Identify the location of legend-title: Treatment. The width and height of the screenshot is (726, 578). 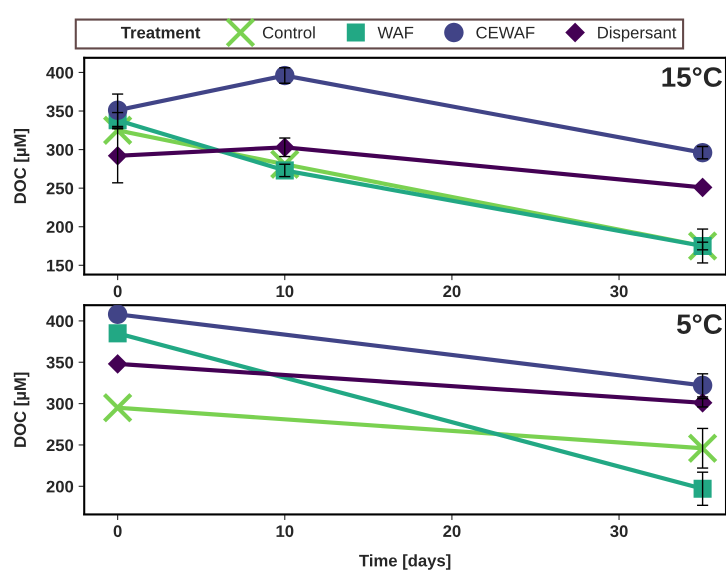
(160, 32).